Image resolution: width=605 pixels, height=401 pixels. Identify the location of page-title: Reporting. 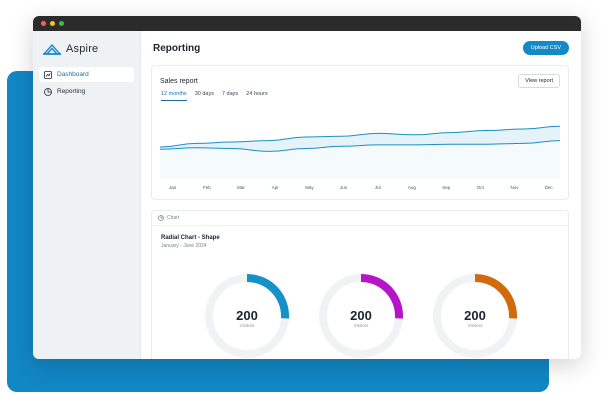
(177, 48).